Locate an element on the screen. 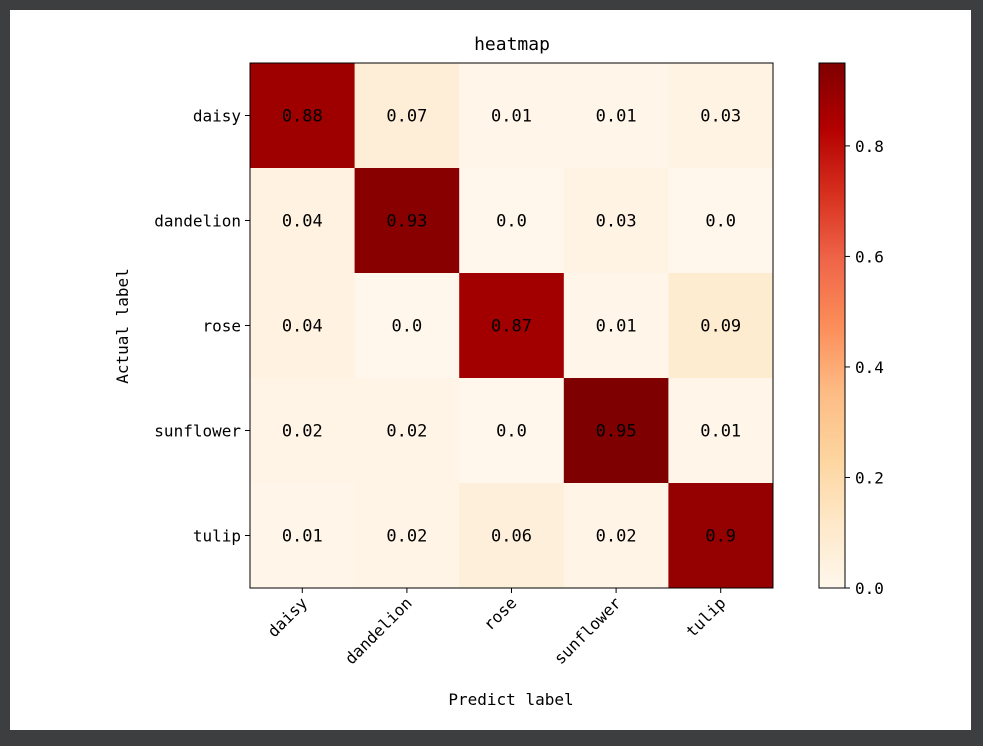  cell-value-label-4-1: 0.02 is located at coordinates (406, 537).